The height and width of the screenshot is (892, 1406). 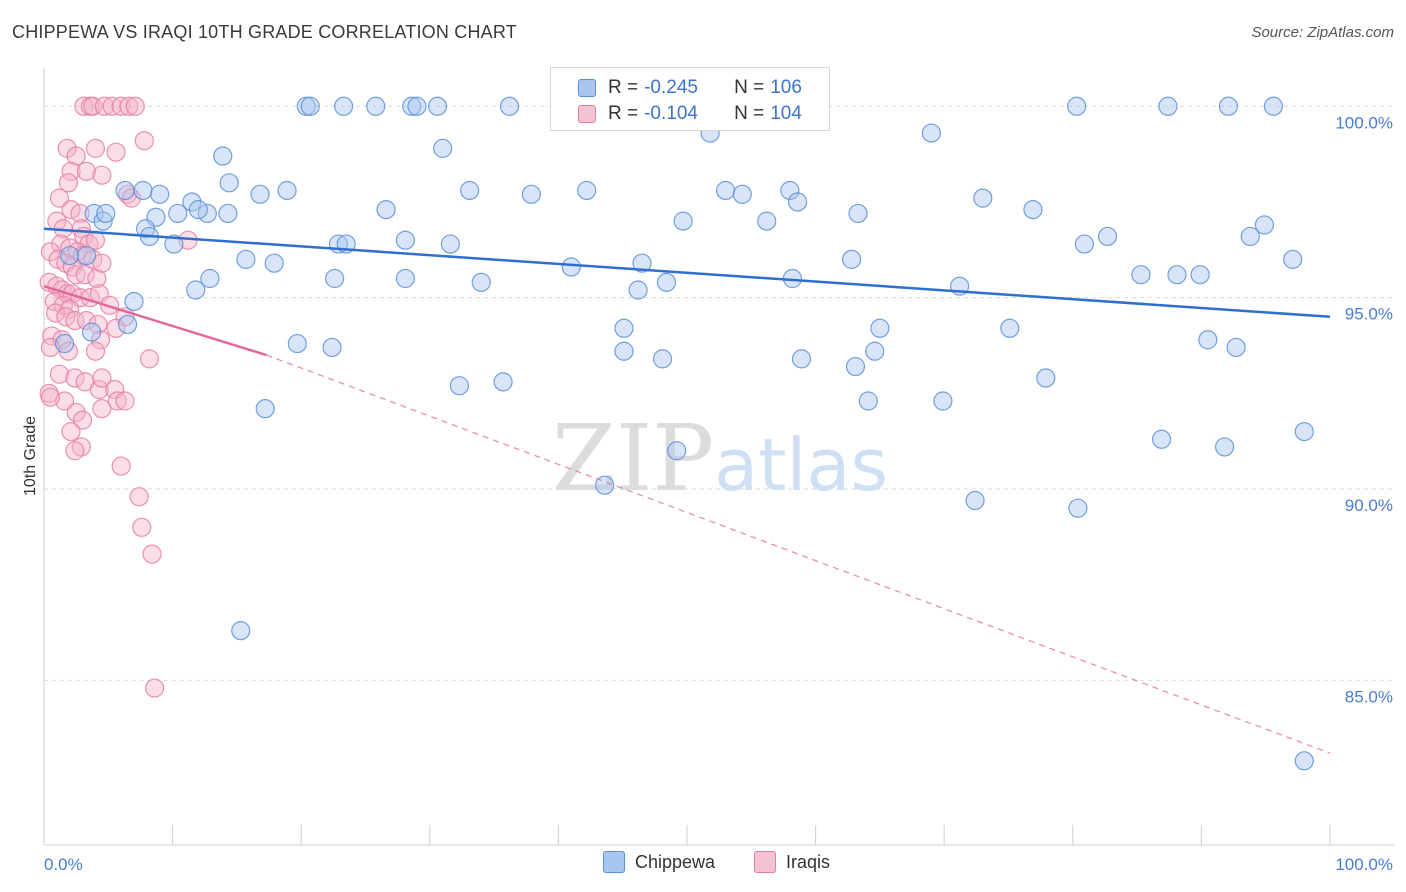 What do you see at coordinates (155, 320) in the screenshot?
I see `iraqis-trend-line` at bounding box center [155, 320].